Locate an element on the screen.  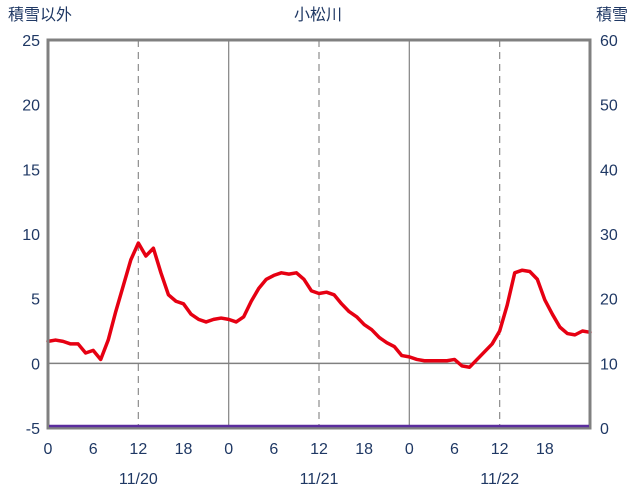
x-date-label: 11/20 is located at coordinates (138, 479).